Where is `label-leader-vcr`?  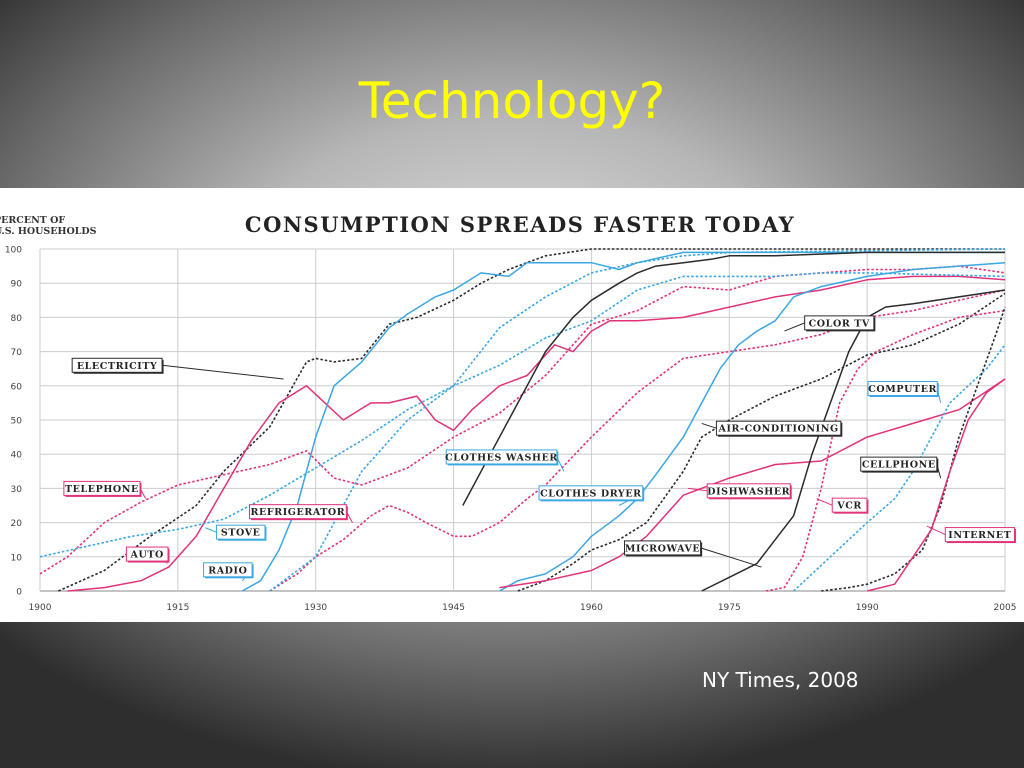 label-leader-vcr is located at coordinates (824, 502).